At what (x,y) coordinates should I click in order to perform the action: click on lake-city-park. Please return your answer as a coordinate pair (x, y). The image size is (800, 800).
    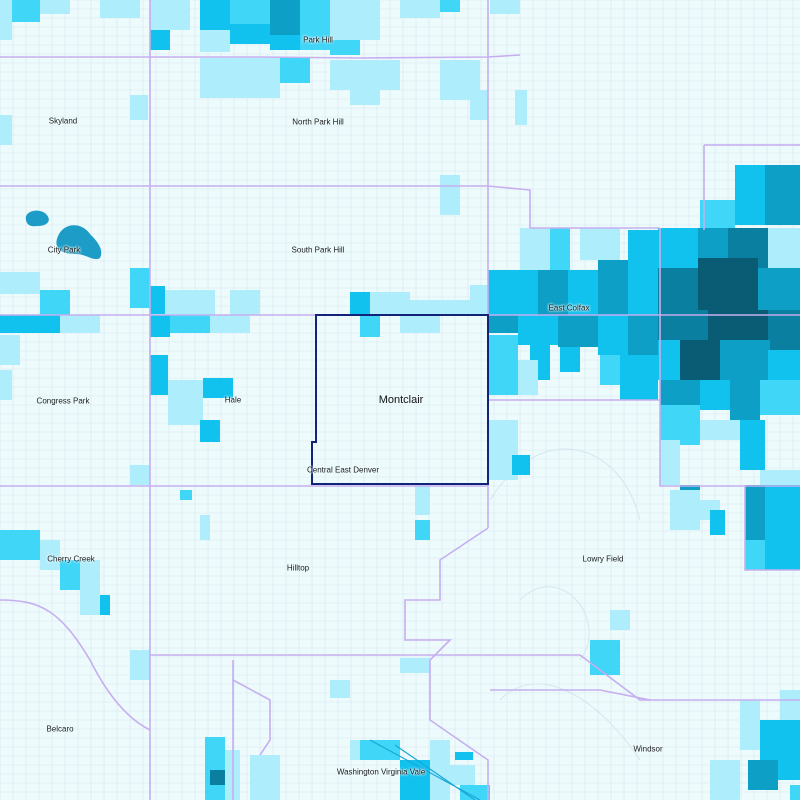
    Looking at the image, I should click on (79, 242).